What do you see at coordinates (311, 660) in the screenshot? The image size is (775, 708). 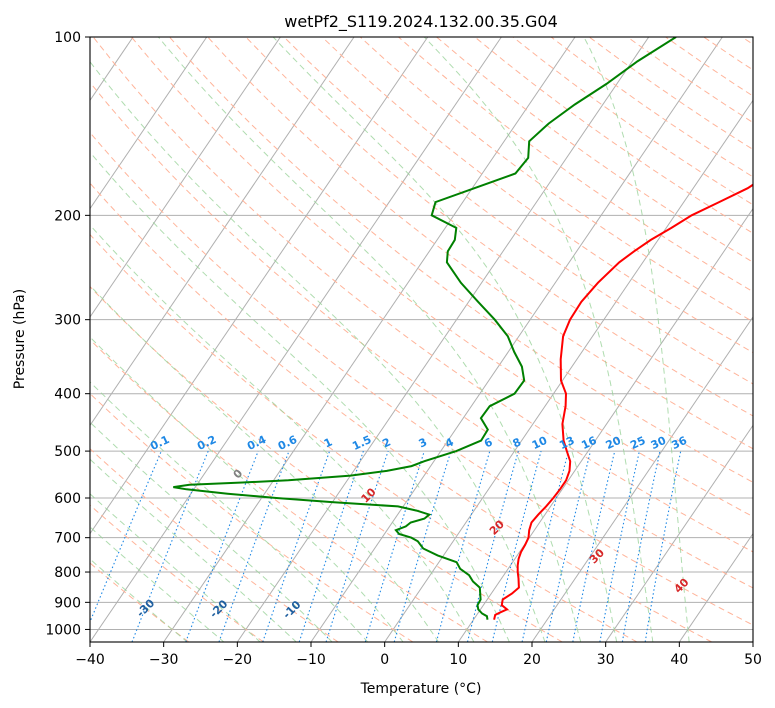 I see `x-tick-label: −10` at bounding box center [311, 660].